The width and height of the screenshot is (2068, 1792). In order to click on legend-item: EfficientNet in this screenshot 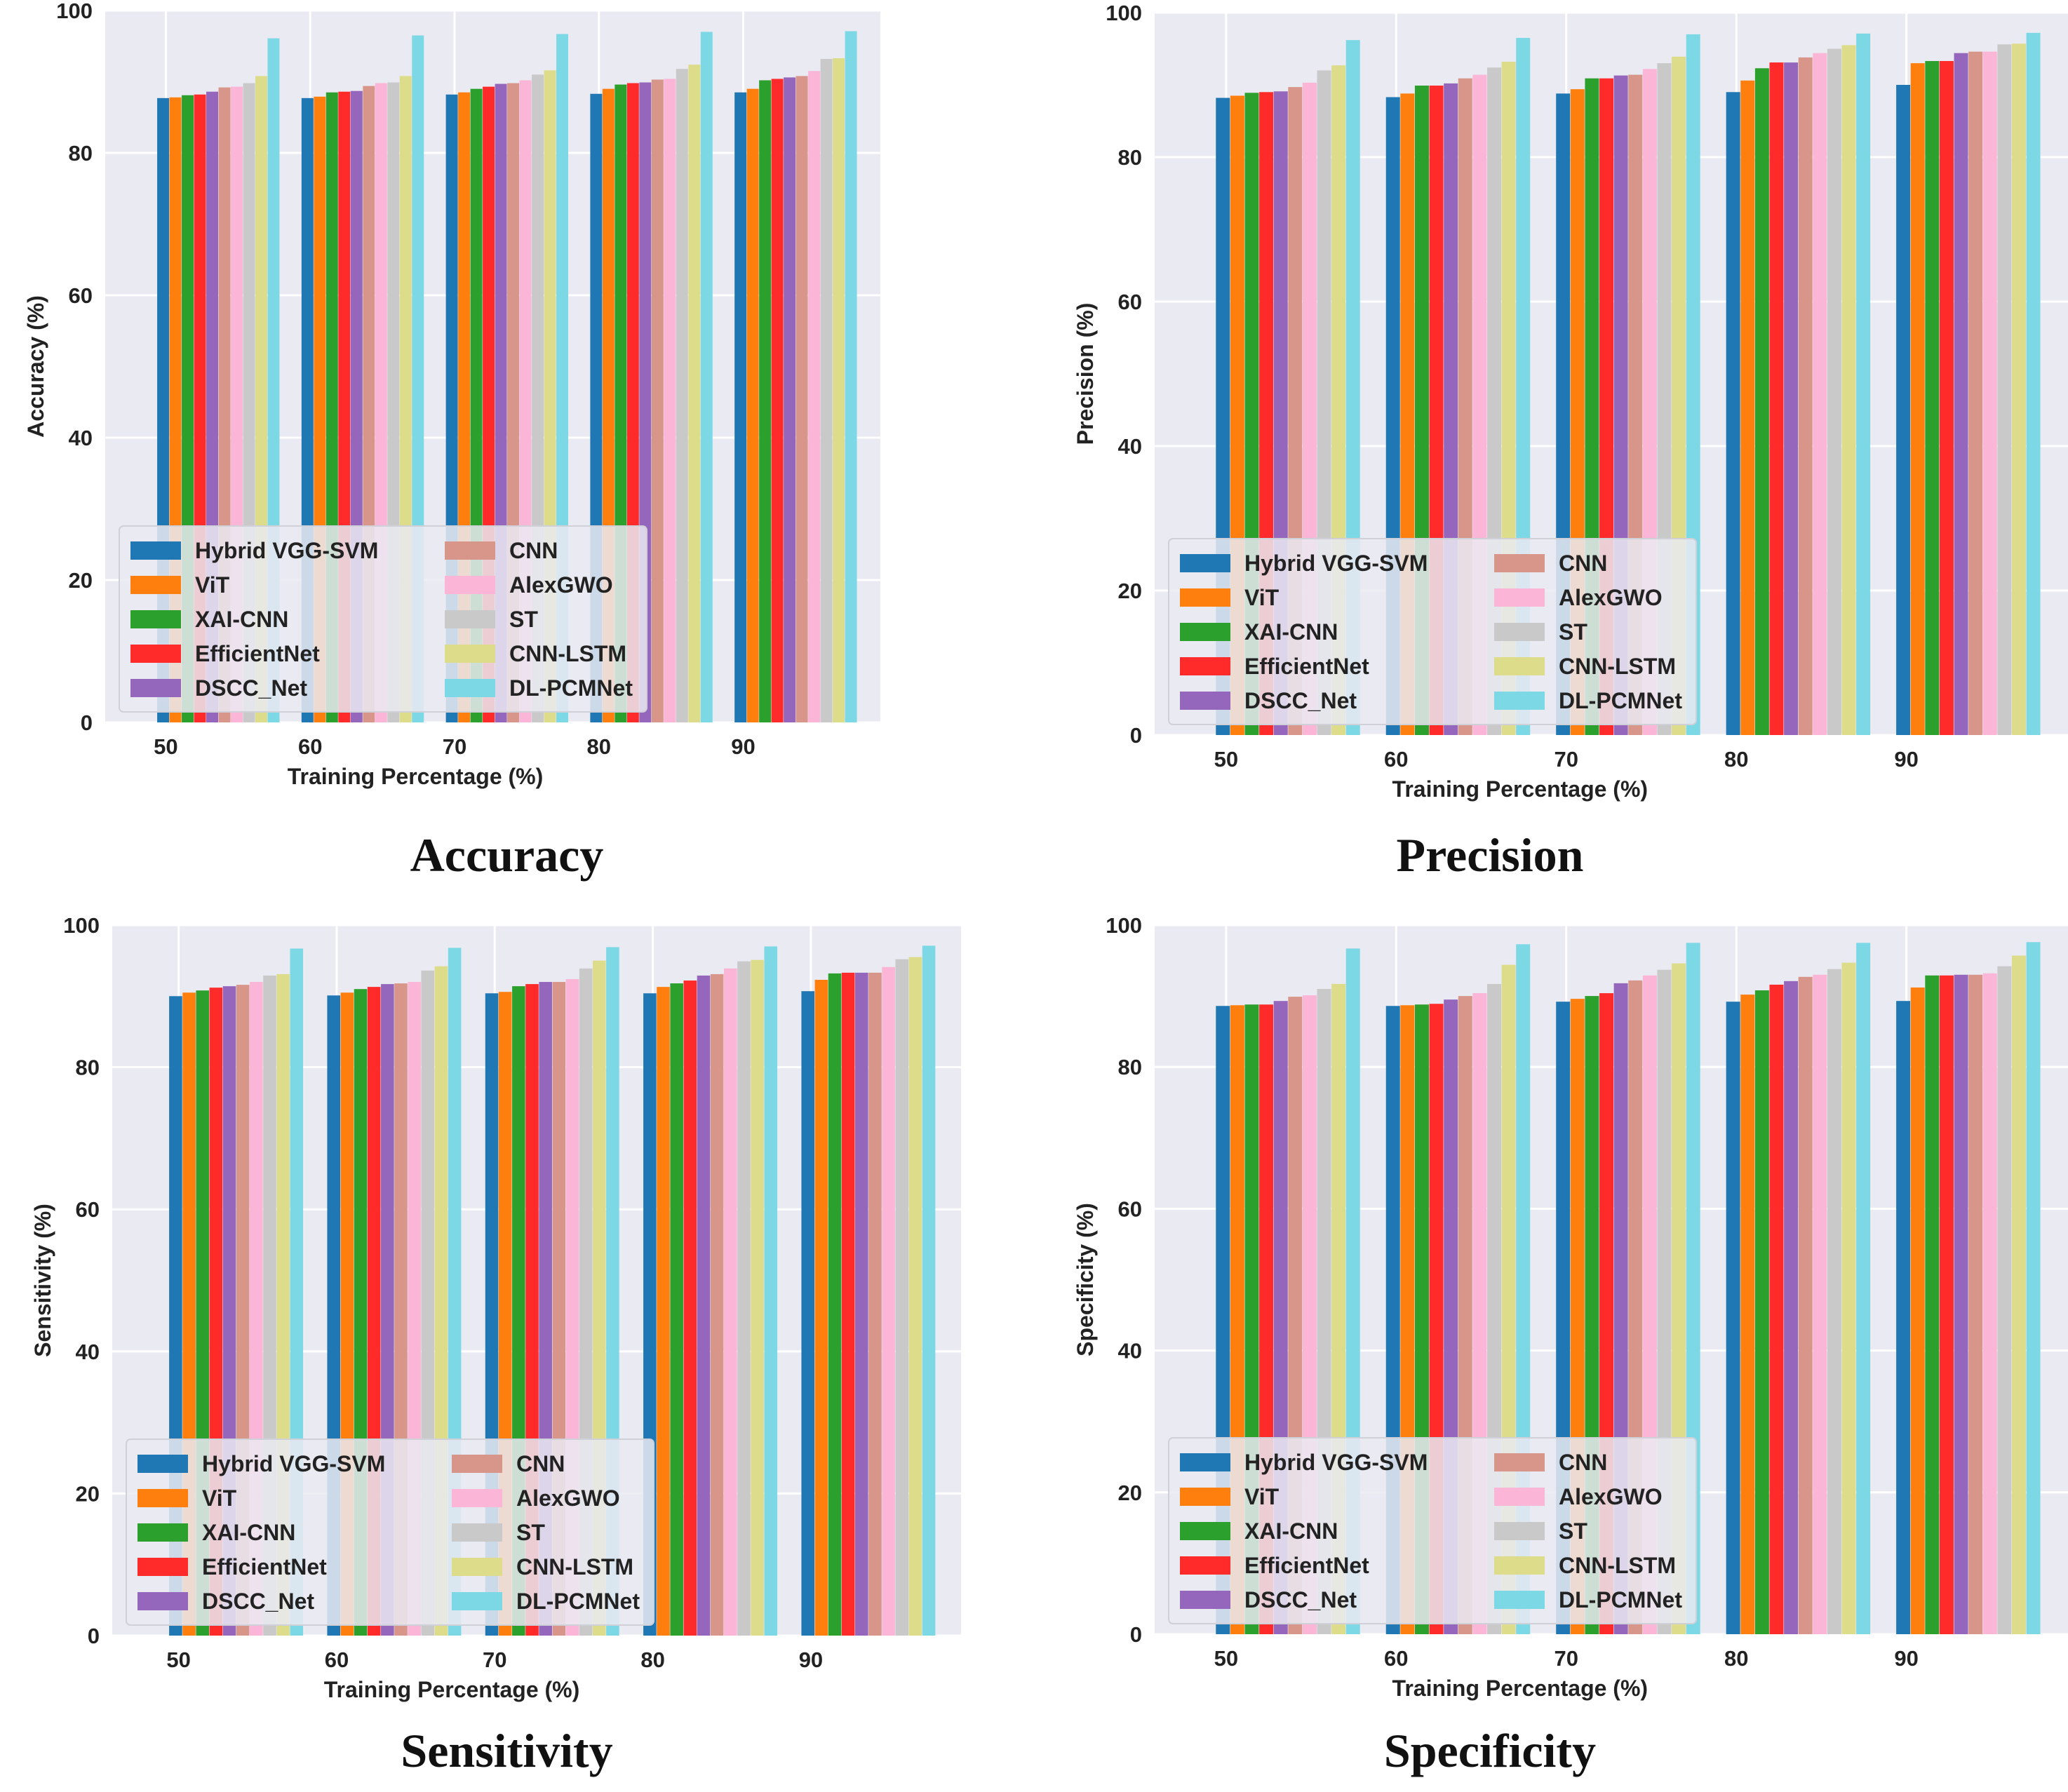, I will do `click(225, 653)`.